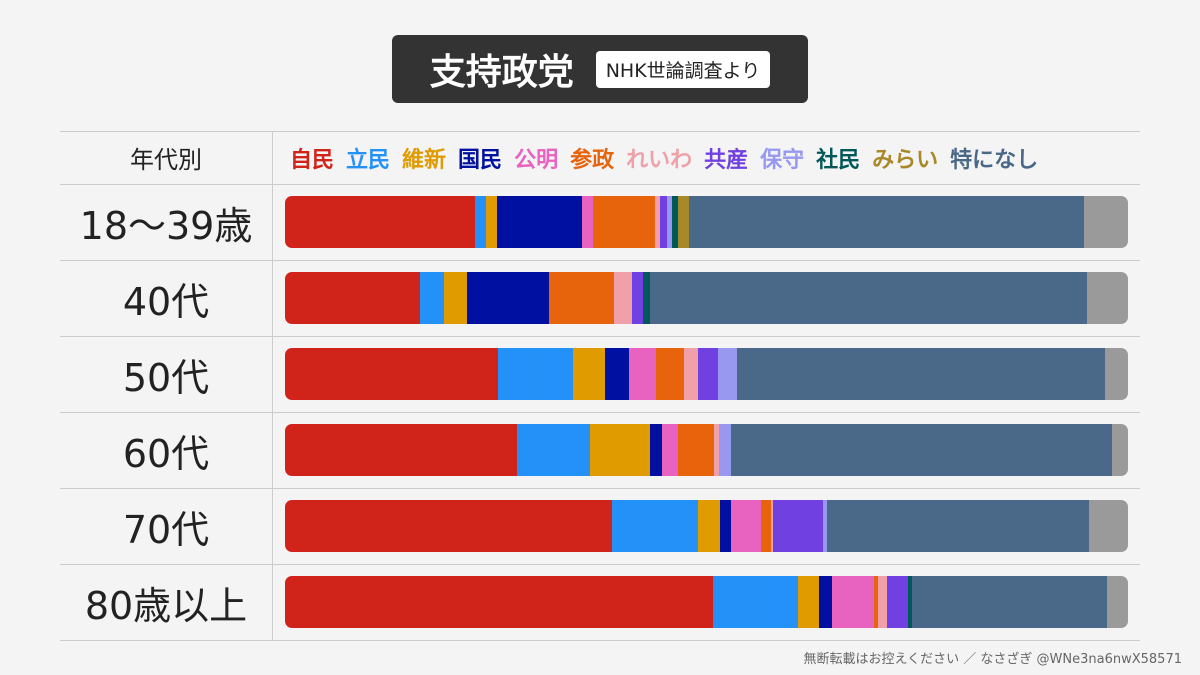  Describe the element at coordinates (536, 160) in the screenshot. I see `legend-entry: 公明` at that location.